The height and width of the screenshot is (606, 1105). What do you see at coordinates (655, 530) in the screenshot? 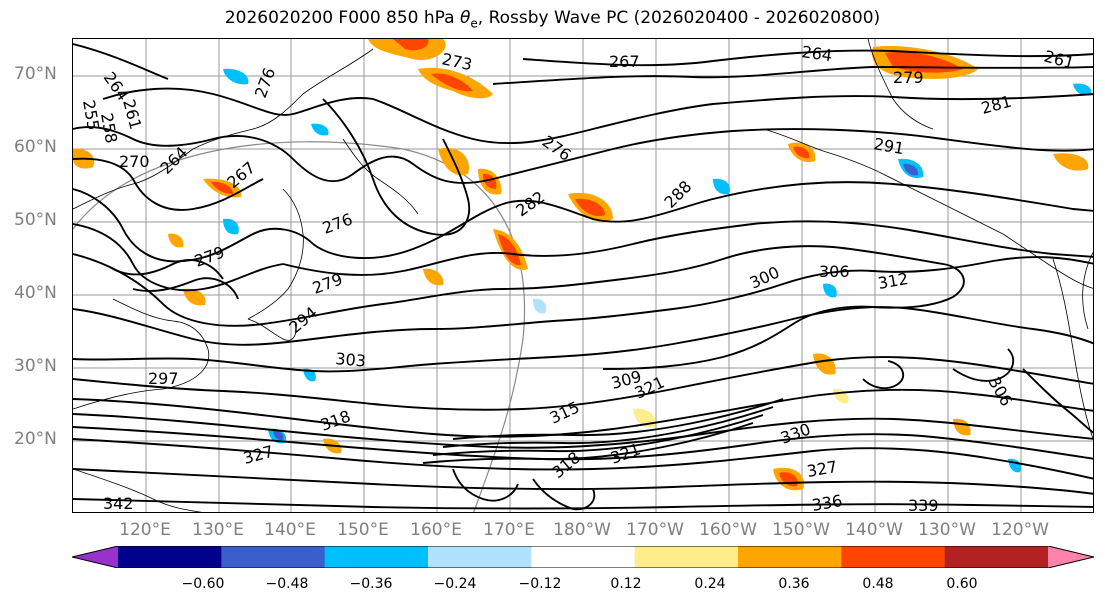
I see `lon-label-170w: 170°W` at bounding box center [655, 530].